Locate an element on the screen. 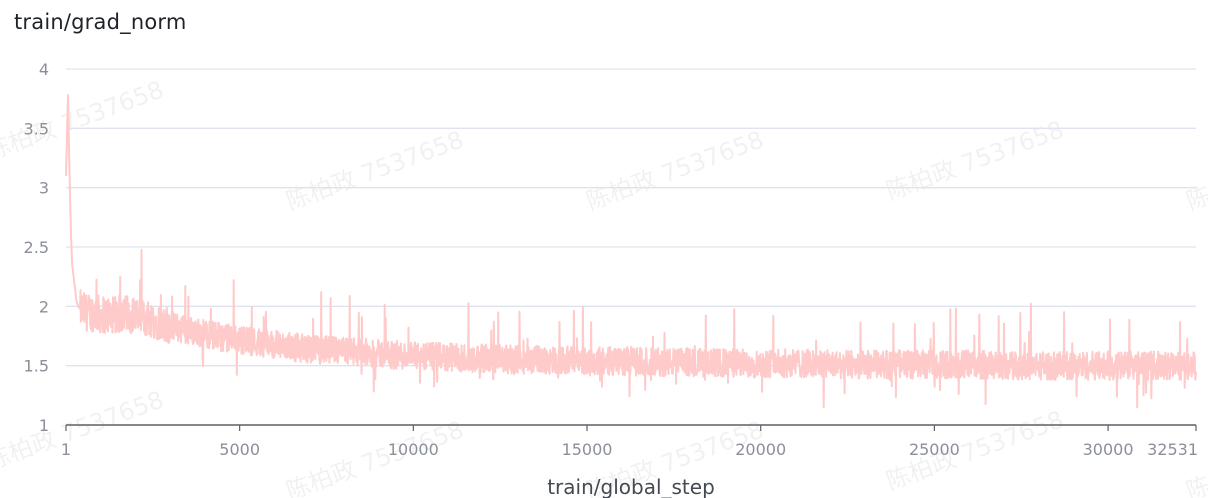 The image size is (1208, 498). y-tick-label: 3 is located at coordinates (44, 188).